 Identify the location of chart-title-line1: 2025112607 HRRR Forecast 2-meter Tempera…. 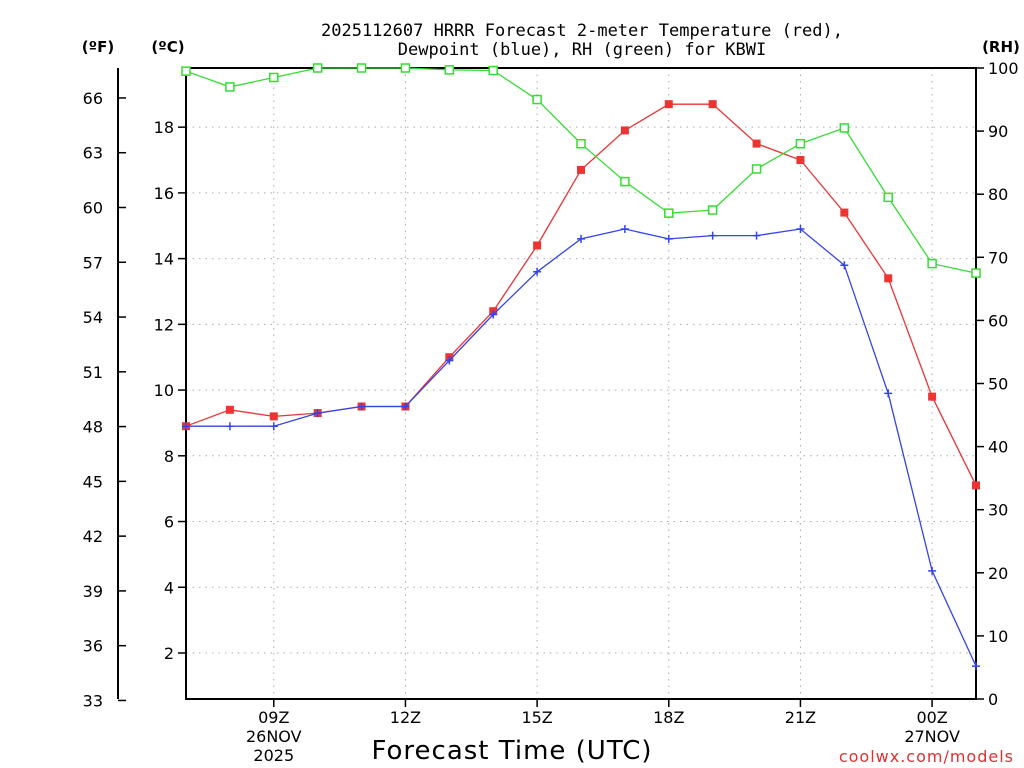
(582, 31).